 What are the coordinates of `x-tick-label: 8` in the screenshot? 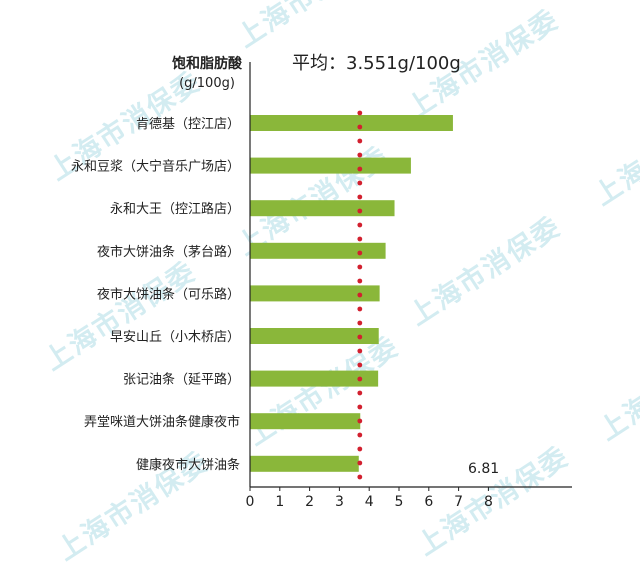 It's located at (488, 502).